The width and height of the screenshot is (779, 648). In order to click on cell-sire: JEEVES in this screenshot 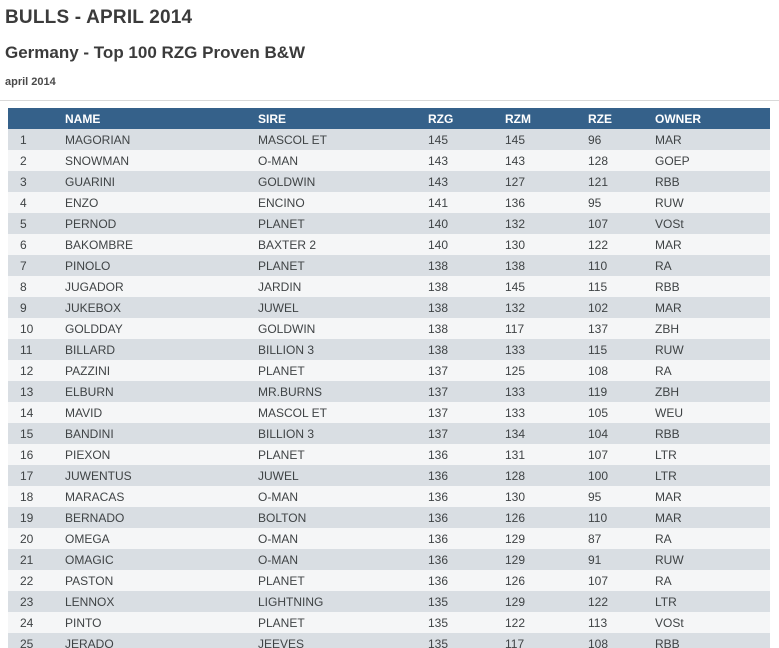, I will do `click(281, 642)`.